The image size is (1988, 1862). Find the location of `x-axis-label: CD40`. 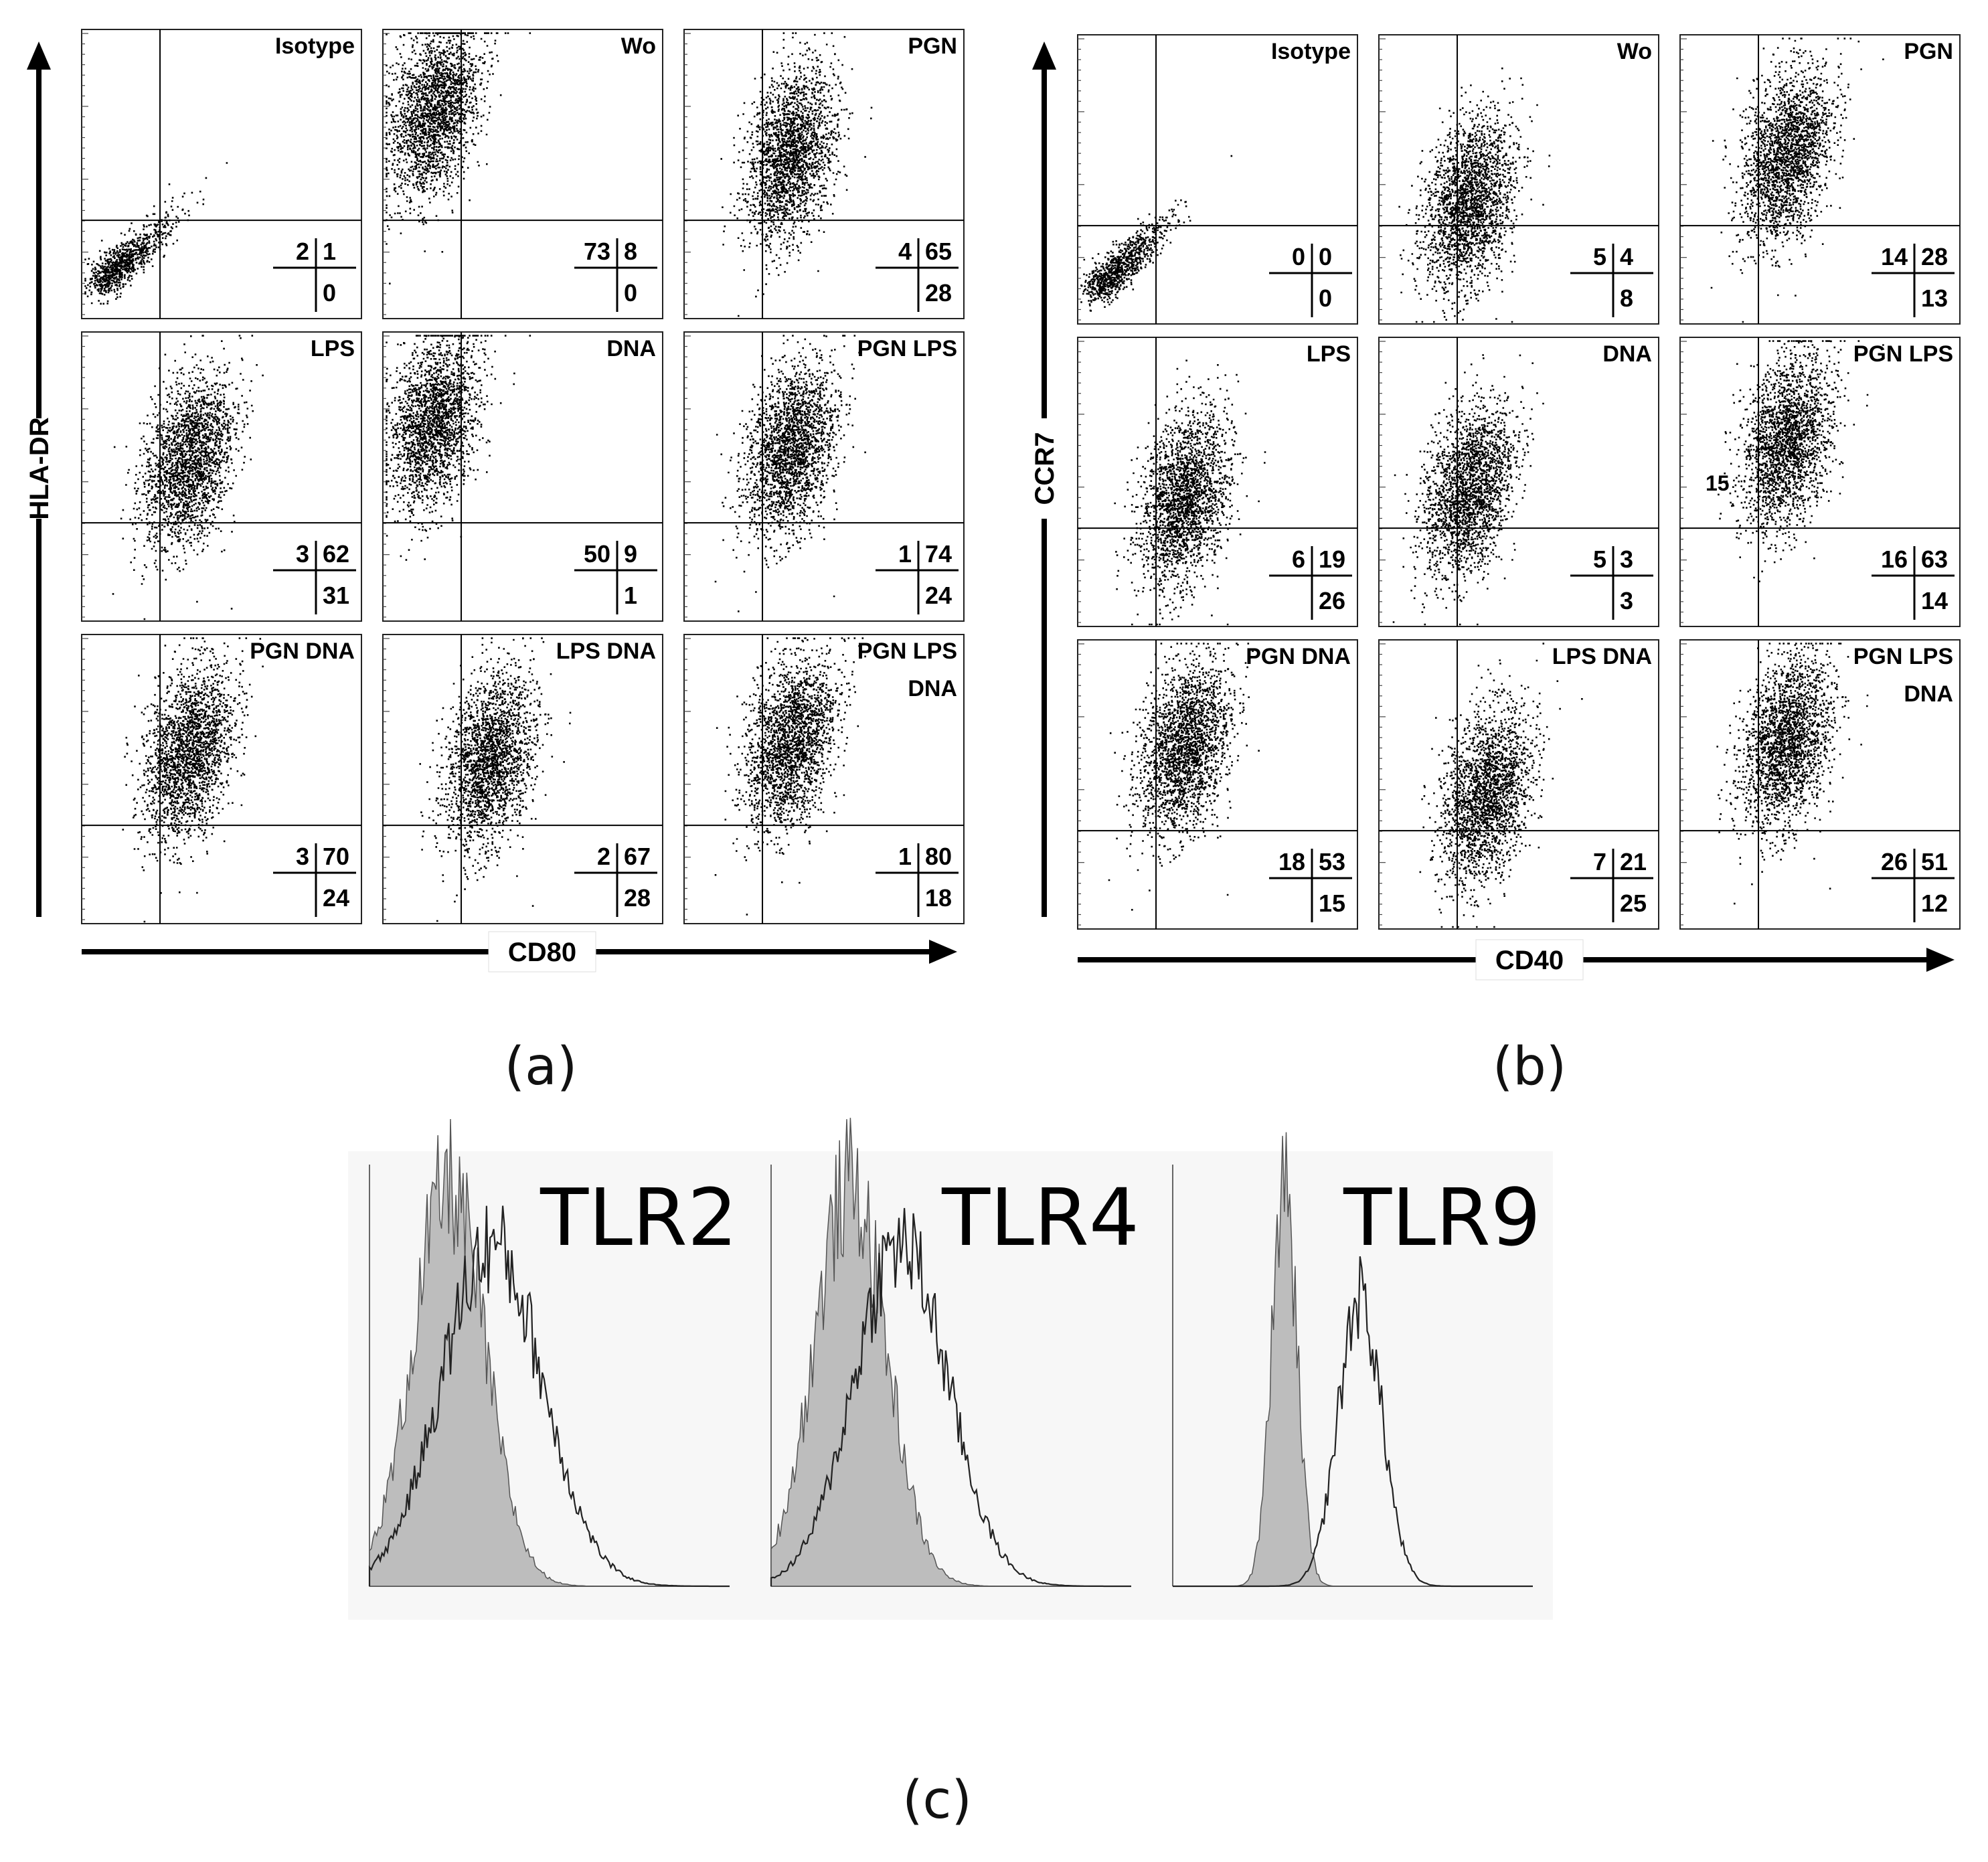

x-axis-label: CD40 is located at coordinates (1529, 960).